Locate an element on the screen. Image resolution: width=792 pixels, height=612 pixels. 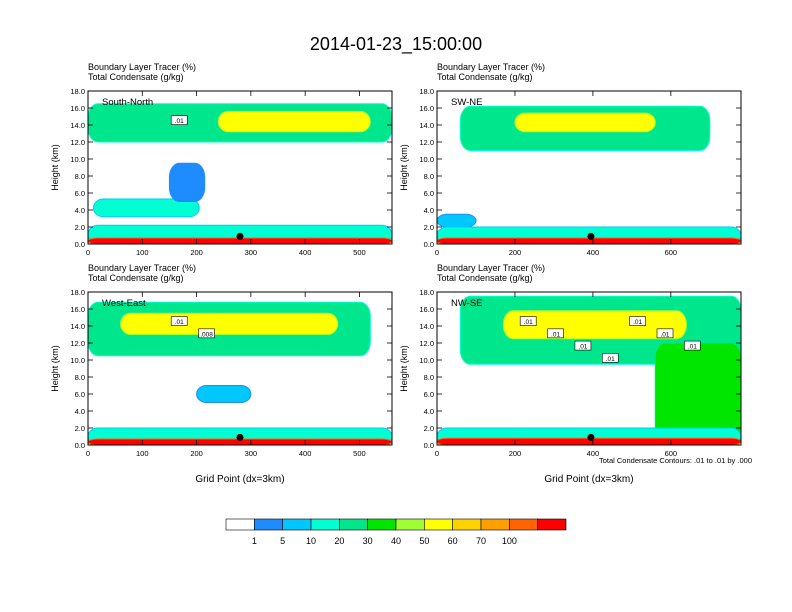
panel-label: SW-NE is located at coordinates (467, 102).